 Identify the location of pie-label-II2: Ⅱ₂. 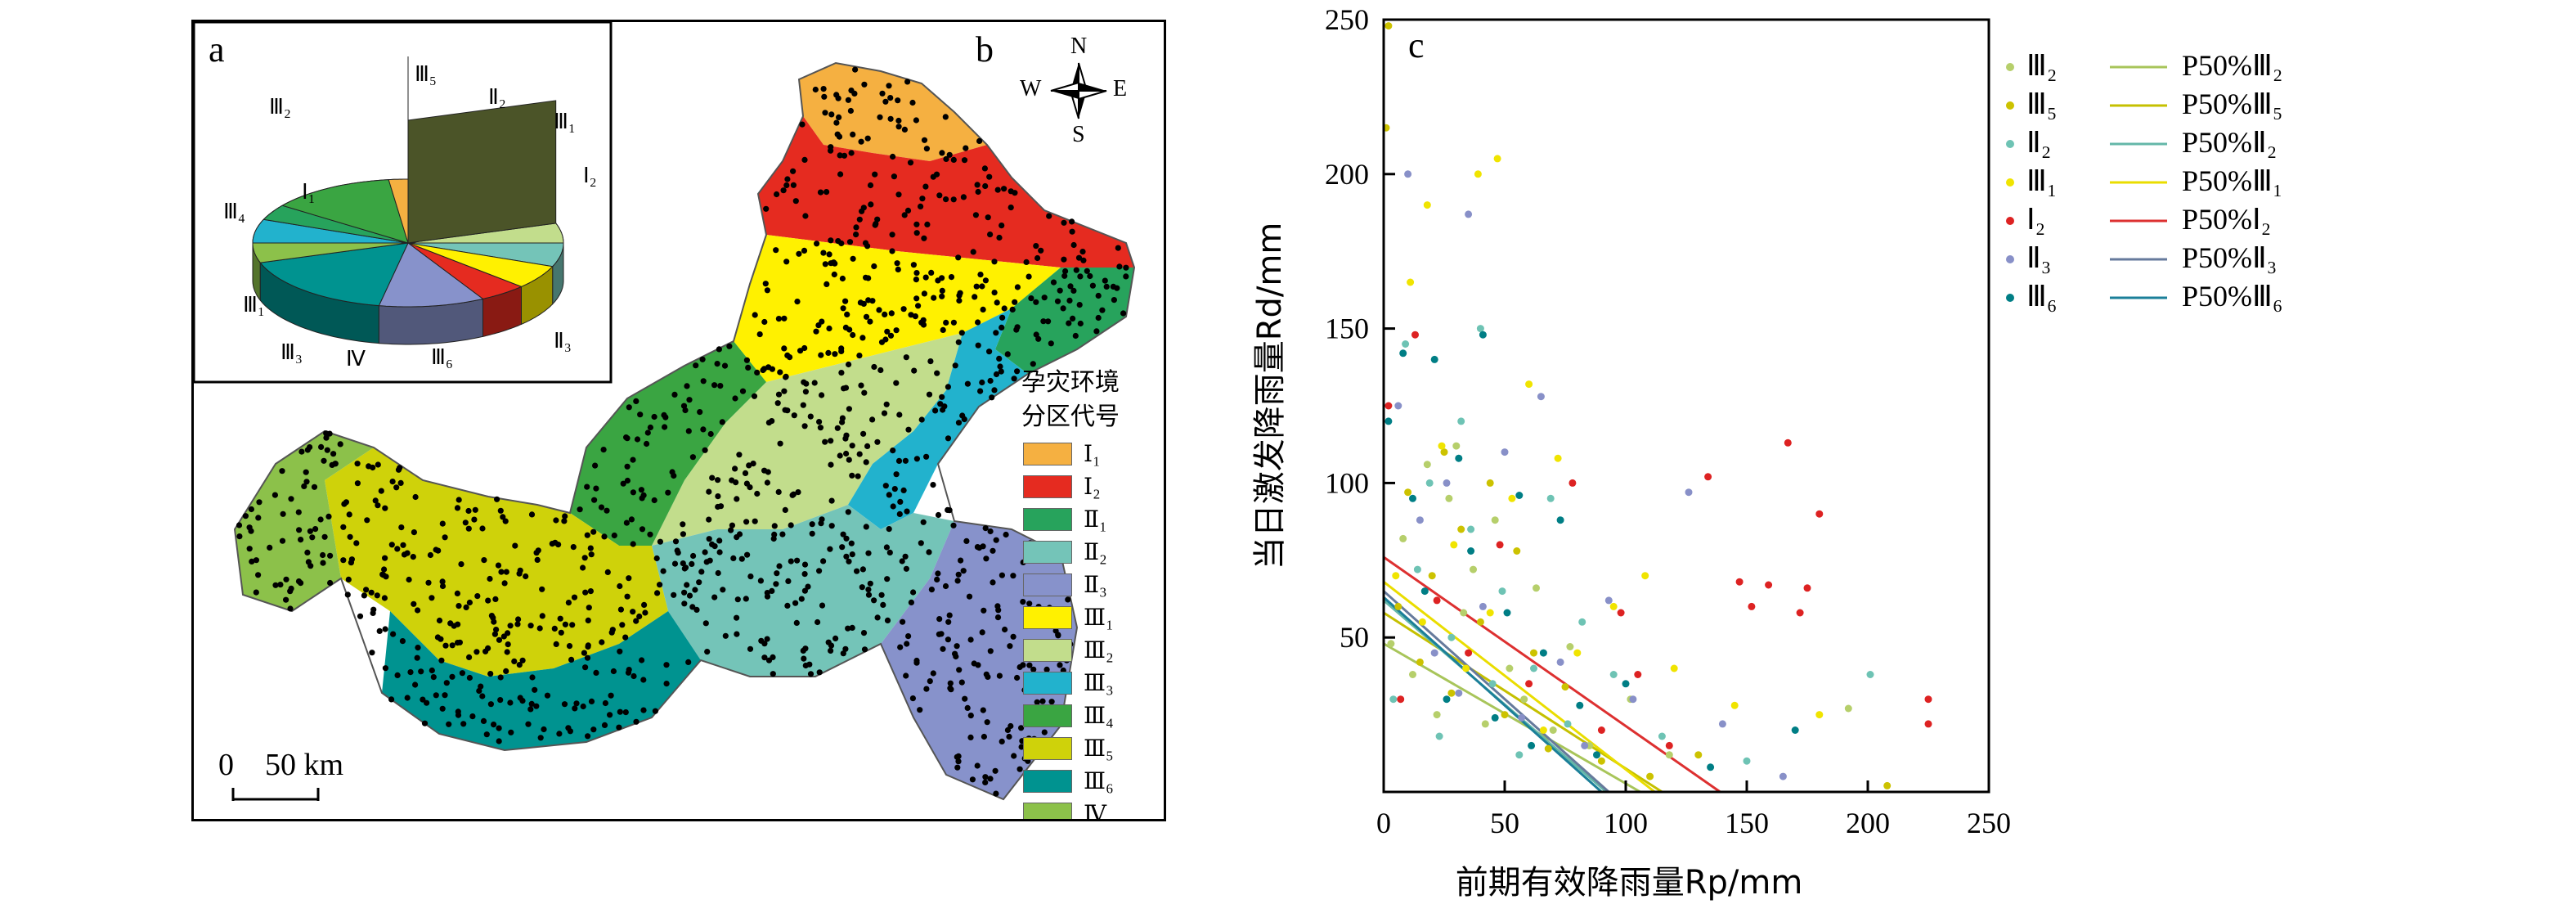
(497, 97).